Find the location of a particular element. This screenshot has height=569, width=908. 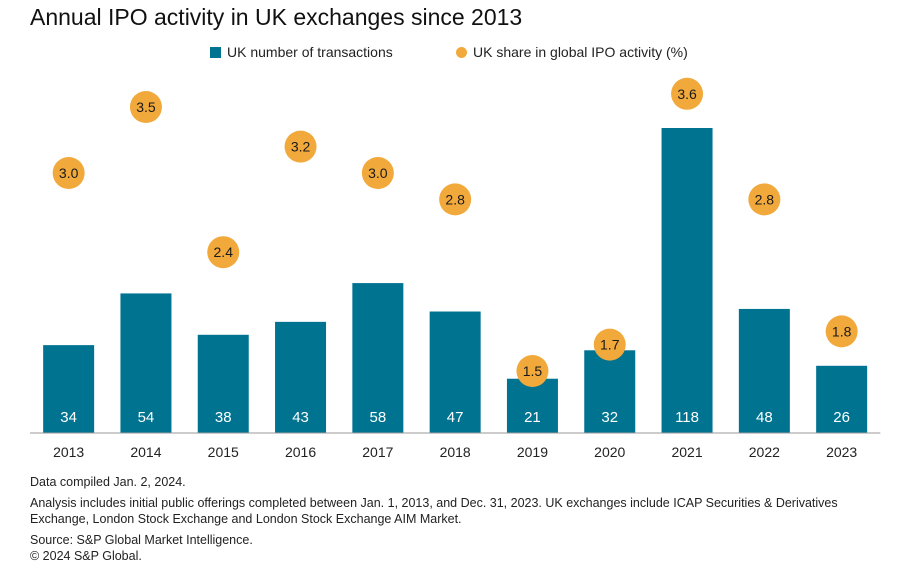

dot-2014 is located at coordinates (145, 107).